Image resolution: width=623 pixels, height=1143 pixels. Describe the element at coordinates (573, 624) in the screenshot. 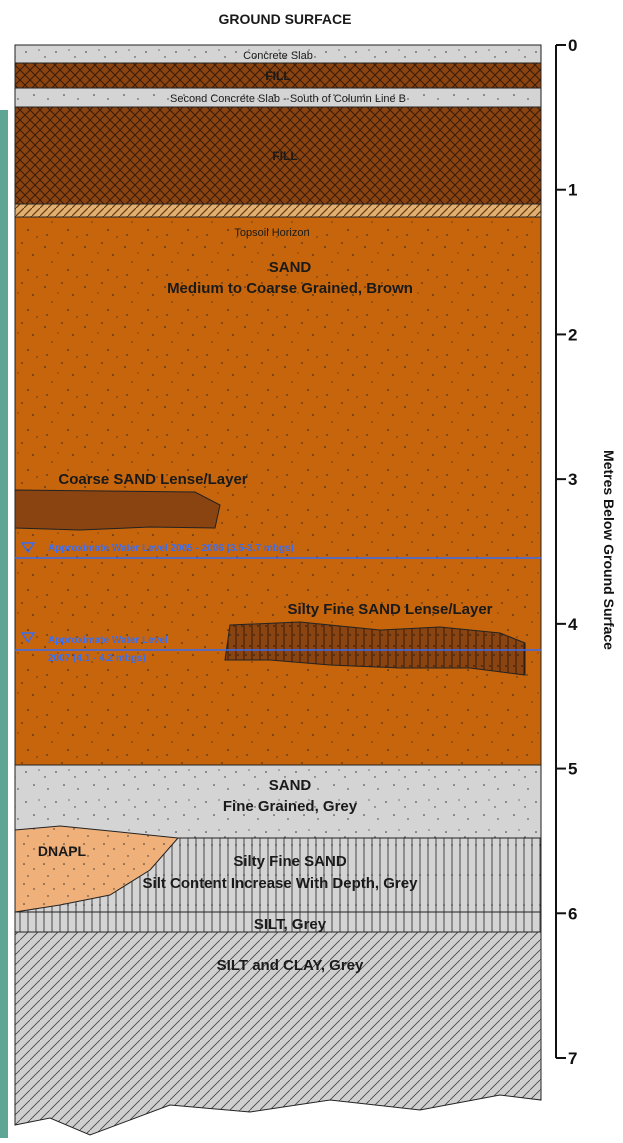

I see `tick-label: 4` at that location.